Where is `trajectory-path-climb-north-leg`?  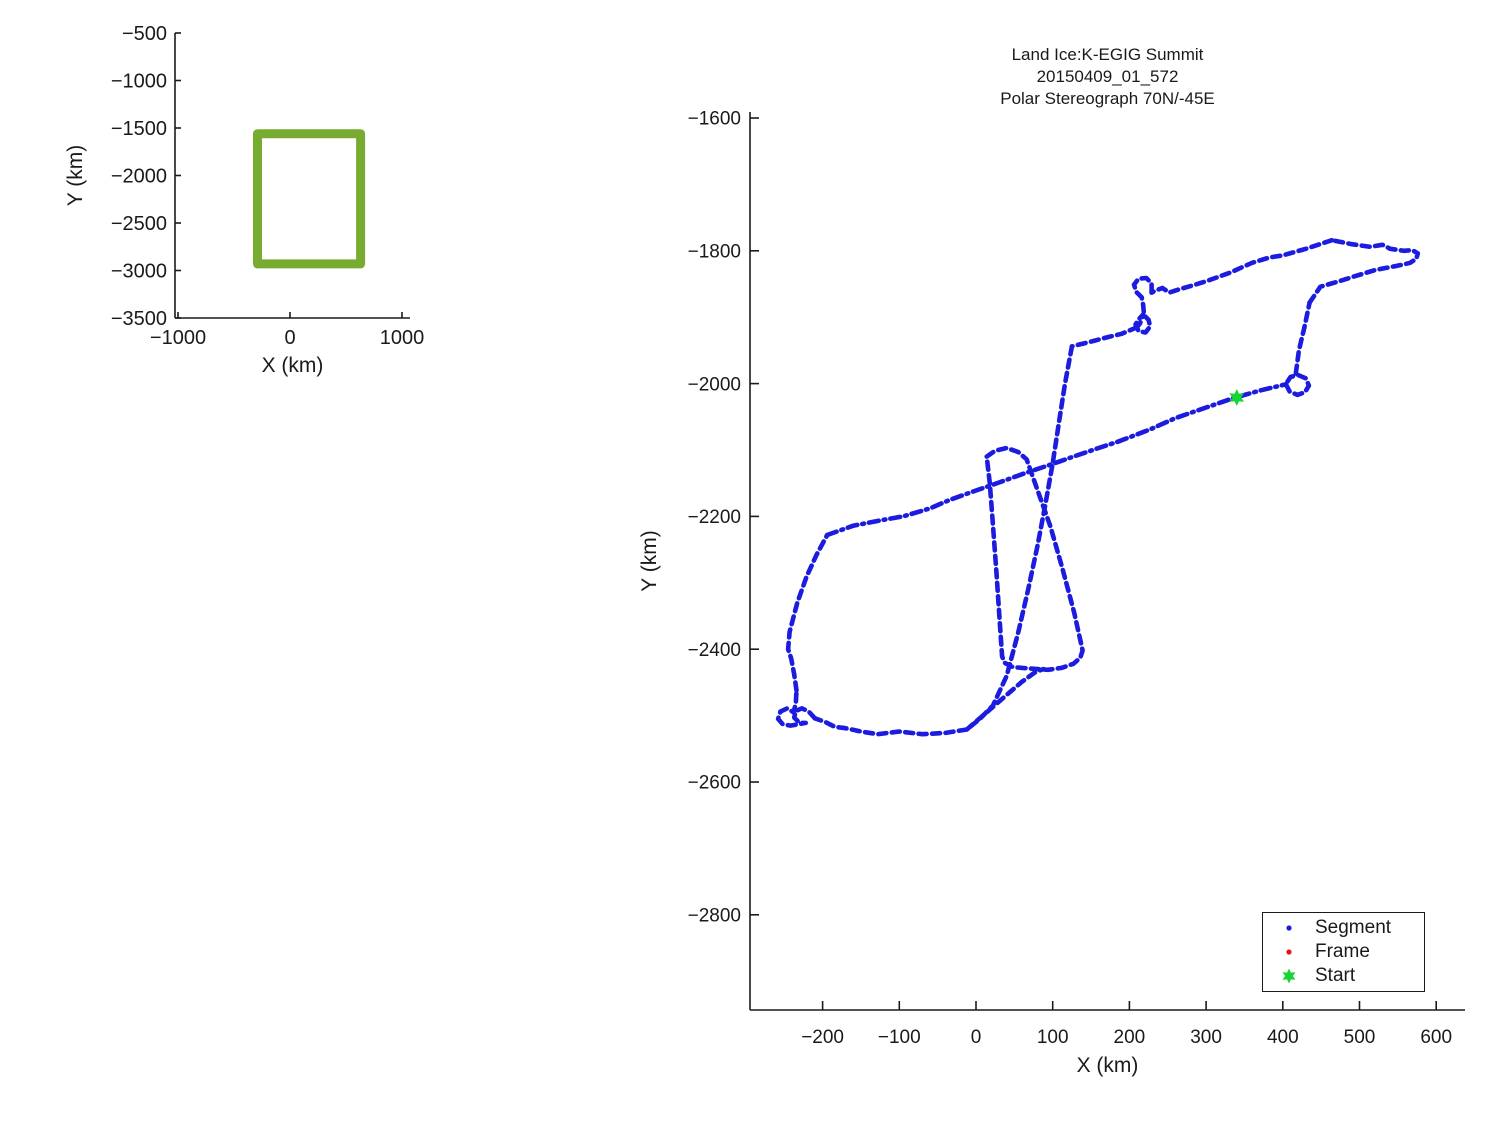 trajectory-path-climb-north-leg is located at coordinates (1302, 338).